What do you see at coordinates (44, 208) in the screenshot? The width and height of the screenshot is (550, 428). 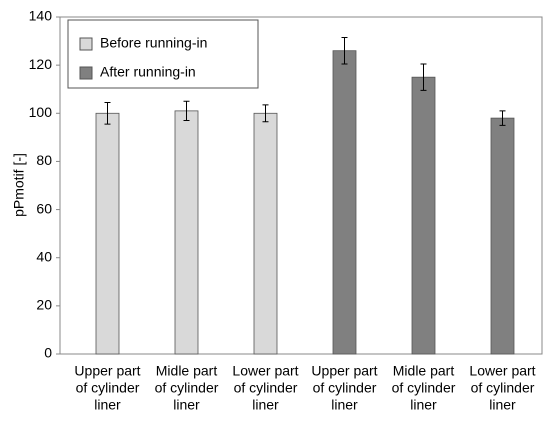 I see `y-tick-label: 60` at bounding box center [44, 208].